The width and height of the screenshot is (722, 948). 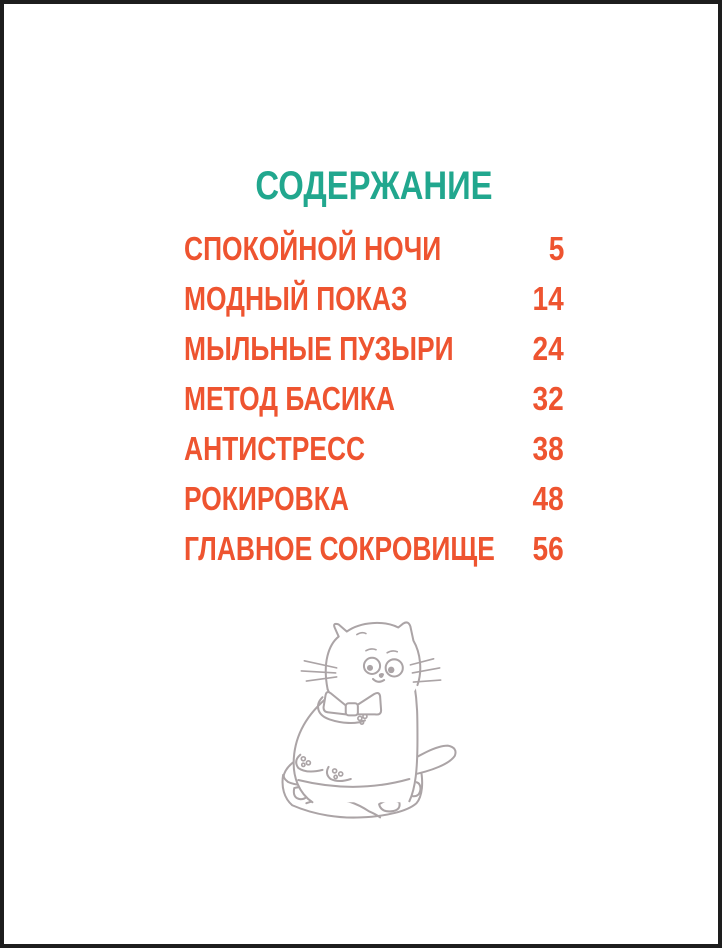 What do you see at coordinates (339, 548) in the screenshot?
I see `toc-entry-label: ГЛАВНОЕ СОКРОВИЩЕ` at bounding box center [339, 548].